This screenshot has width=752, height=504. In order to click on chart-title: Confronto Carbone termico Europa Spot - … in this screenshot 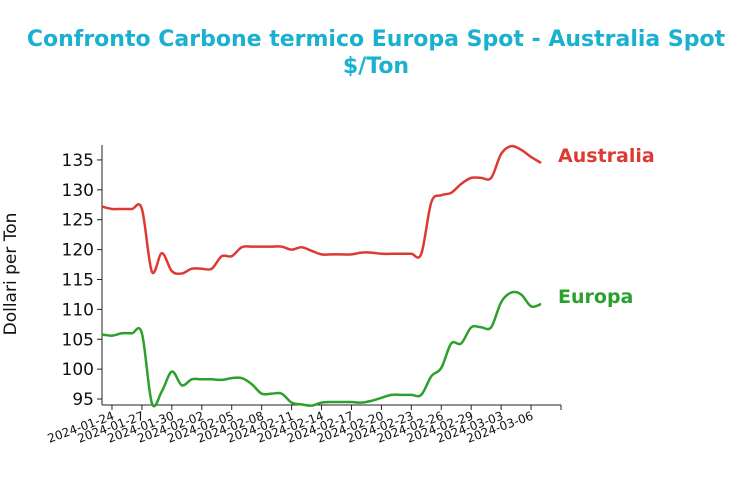, I will do `click(376, 39)`.